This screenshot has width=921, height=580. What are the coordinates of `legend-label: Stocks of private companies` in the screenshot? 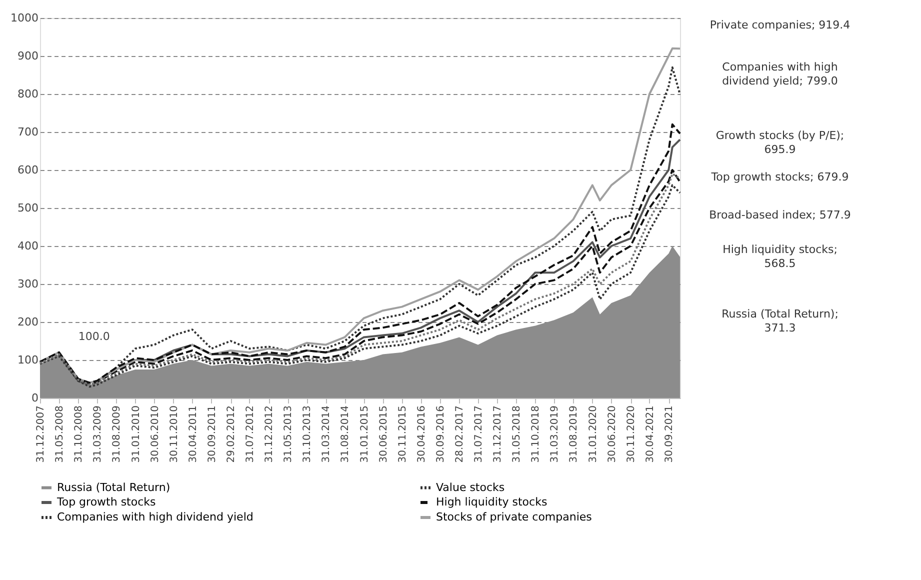 It's located at (514, 517).